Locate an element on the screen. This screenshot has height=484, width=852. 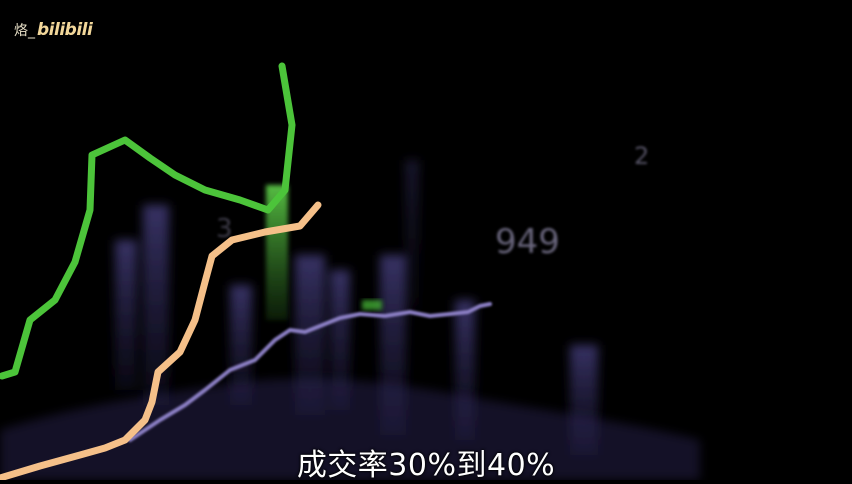
video-subtitle: 成交率30%到40% is located at coordinates (426, 465).